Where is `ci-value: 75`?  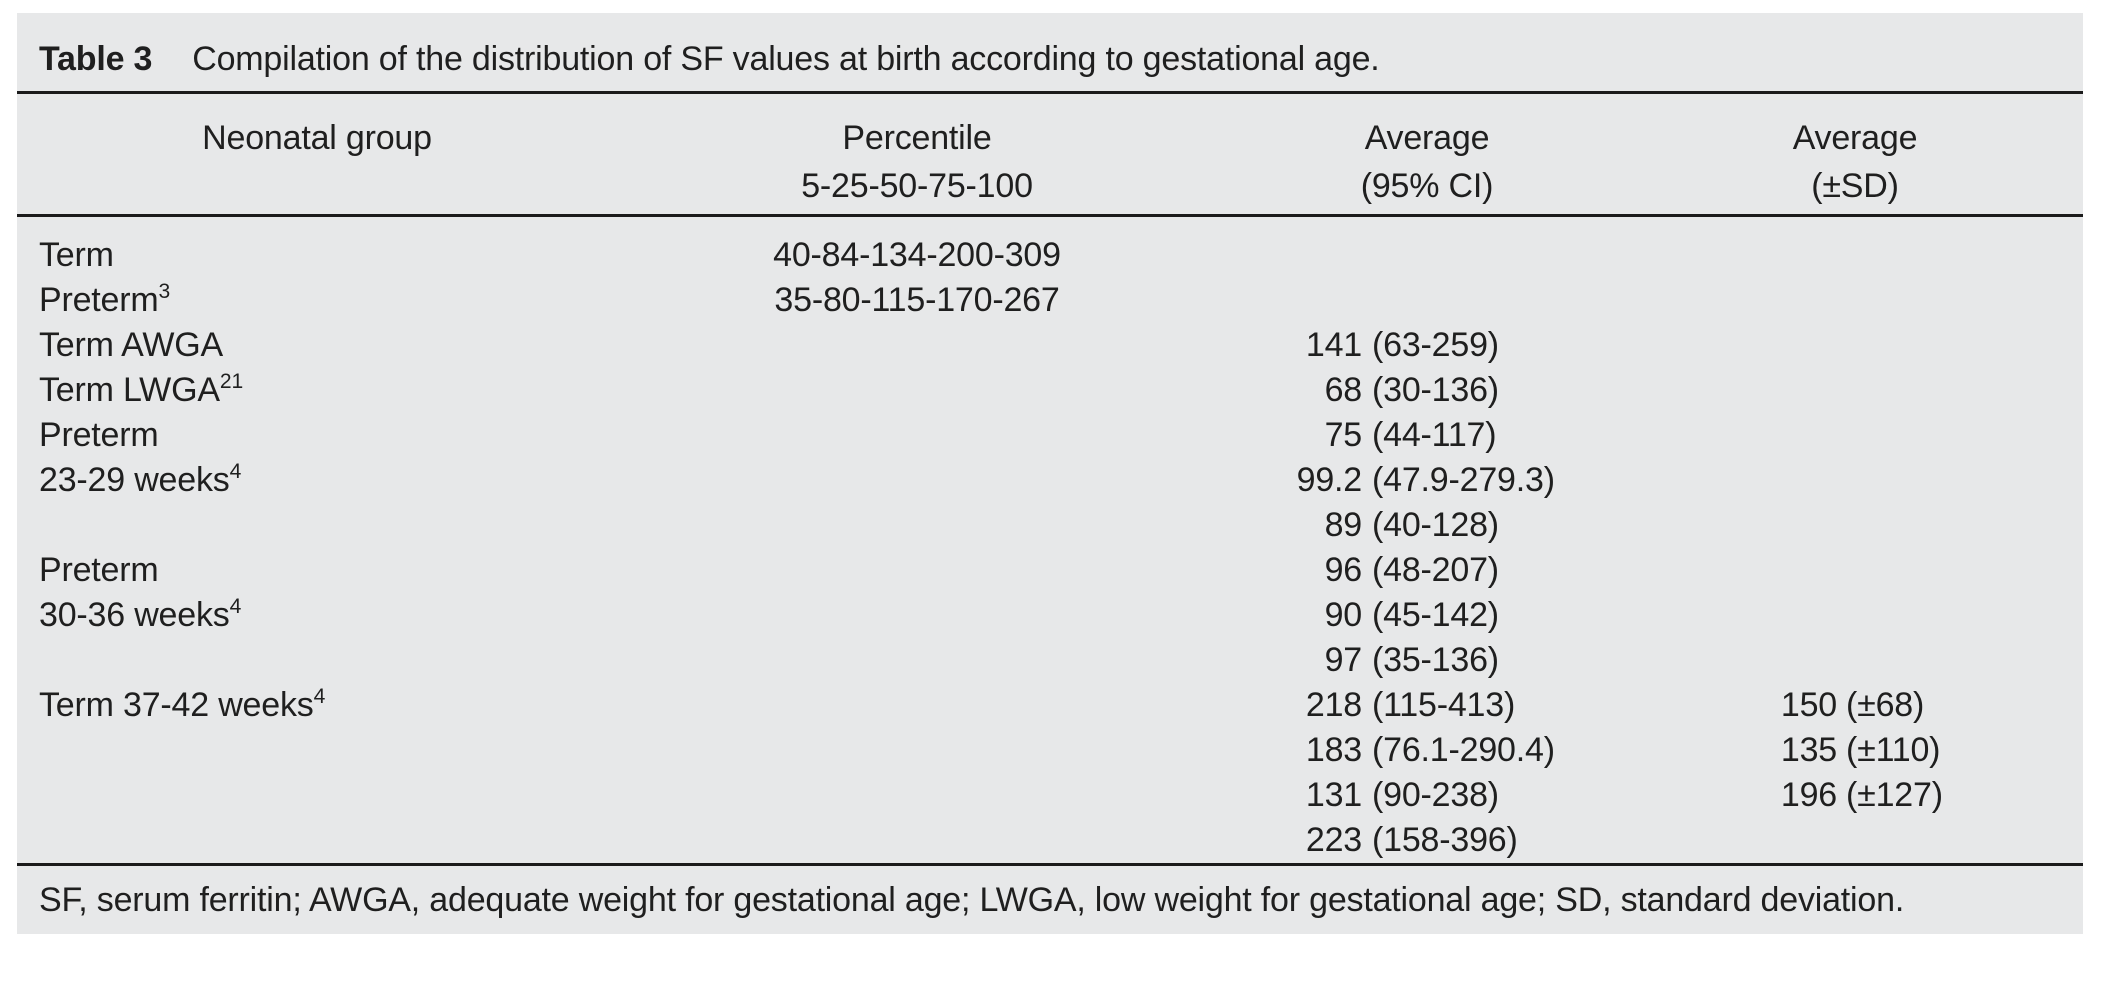
ci-value: 75 is located at coordinates (1343, 435).